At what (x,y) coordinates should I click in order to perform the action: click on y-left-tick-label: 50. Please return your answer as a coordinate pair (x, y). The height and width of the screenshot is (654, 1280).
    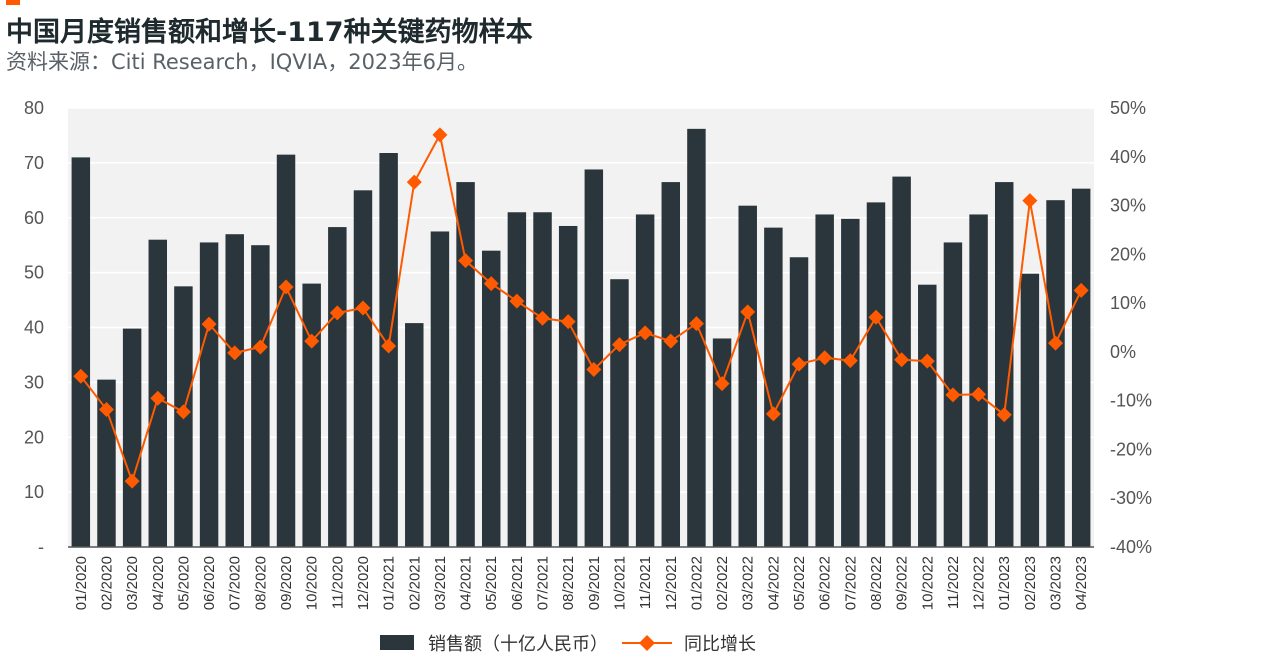
    Looking at the image, I should click on (34, 273).